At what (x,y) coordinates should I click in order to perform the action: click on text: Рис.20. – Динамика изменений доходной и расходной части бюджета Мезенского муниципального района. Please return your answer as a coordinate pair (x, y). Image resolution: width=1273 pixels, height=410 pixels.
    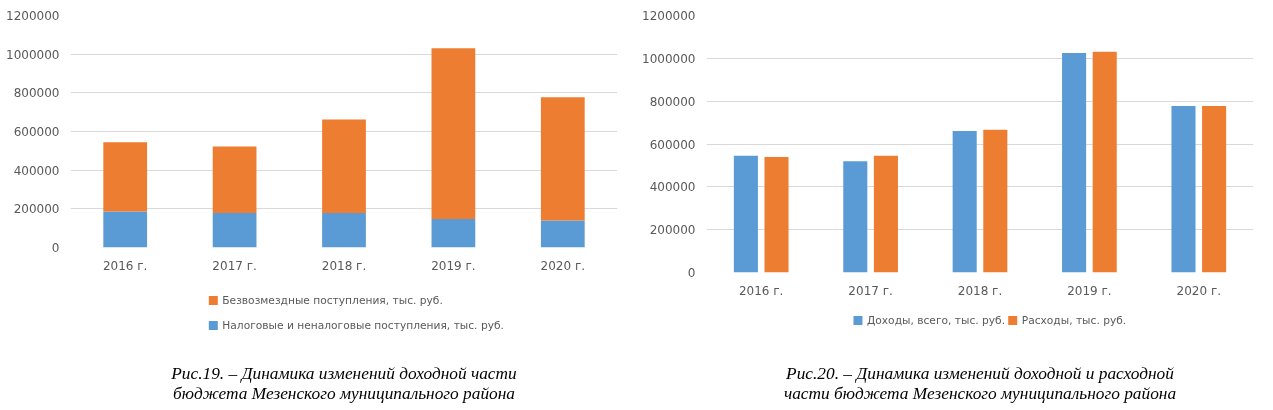
    Looking at the image, I should click on (980, 383).